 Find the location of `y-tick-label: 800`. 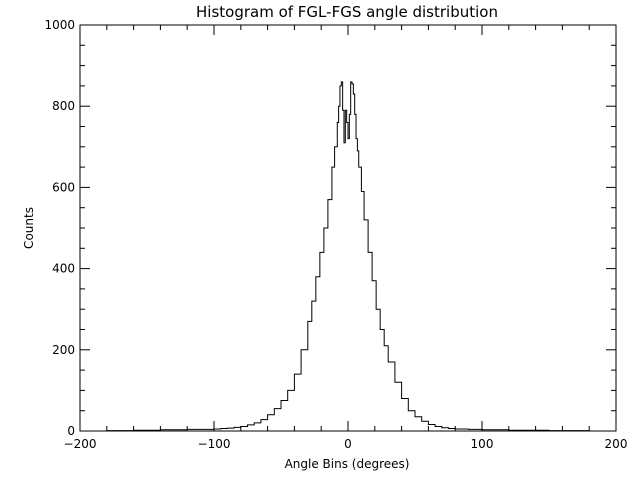

y-tick-label: 800 is located at coordinates (63, 106).